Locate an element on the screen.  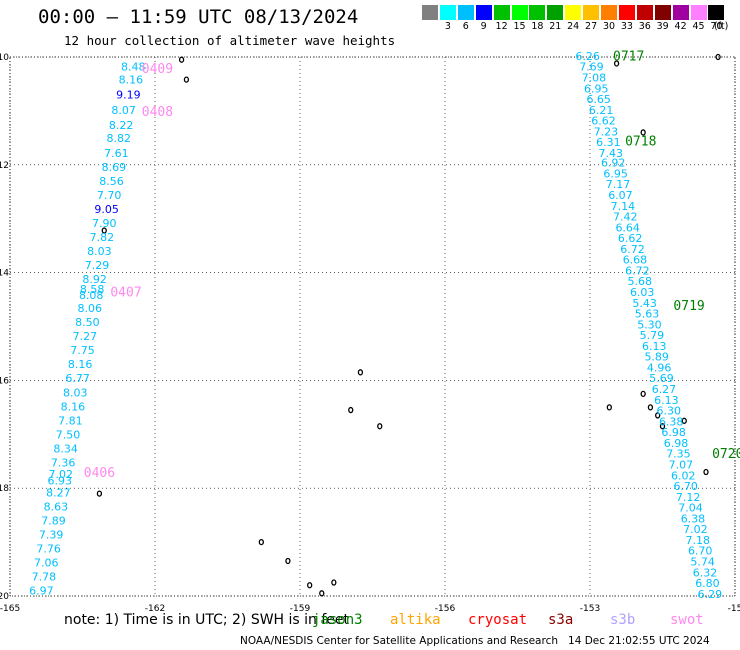
swh-value-label: 6.03 is located at coordinates (642, 292).